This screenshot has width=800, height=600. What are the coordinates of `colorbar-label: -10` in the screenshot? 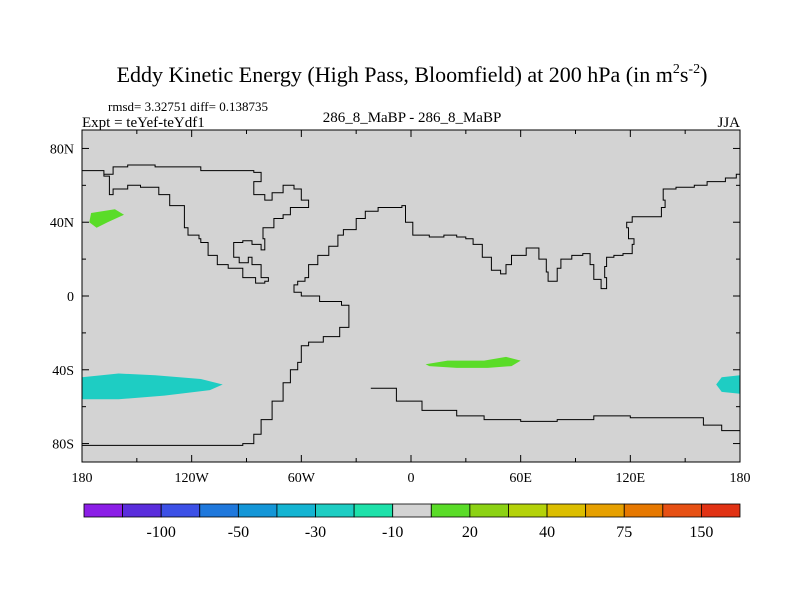 It's located at (392, 532).